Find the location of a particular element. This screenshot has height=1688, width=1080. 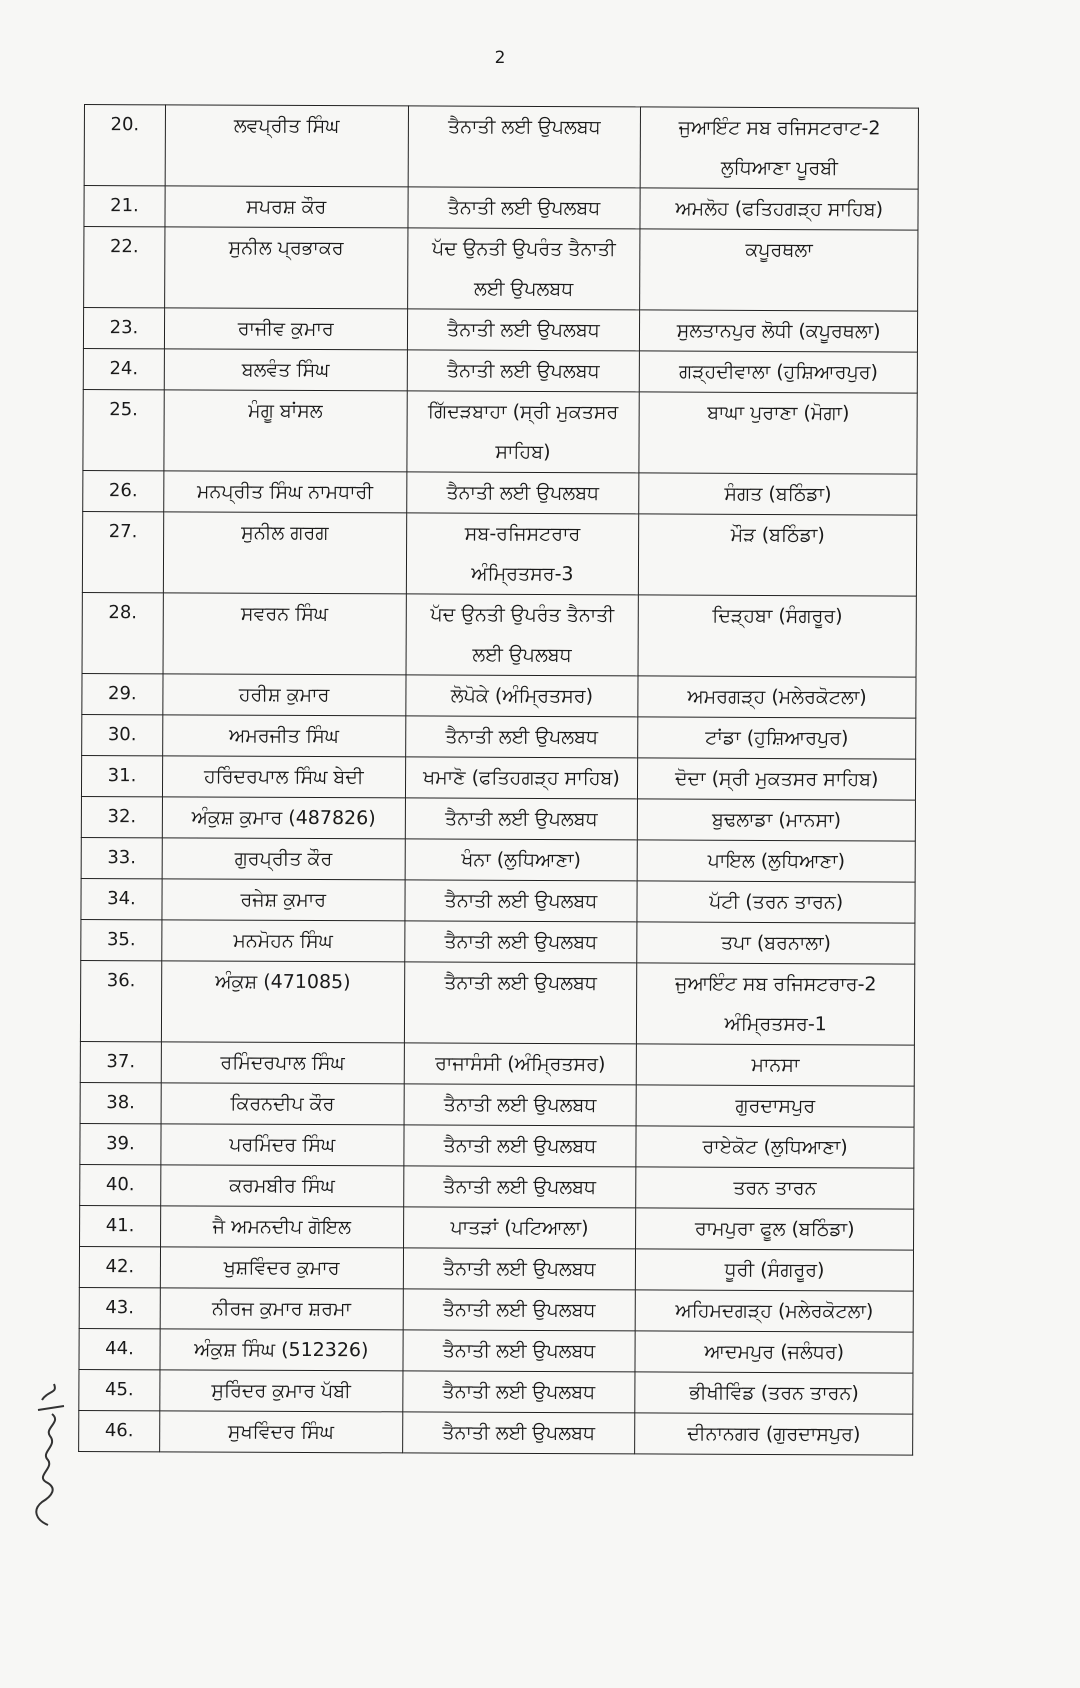

new-posting: ਤਰਨ ਤਾਰਨ is located at coordinates (775, 1188).